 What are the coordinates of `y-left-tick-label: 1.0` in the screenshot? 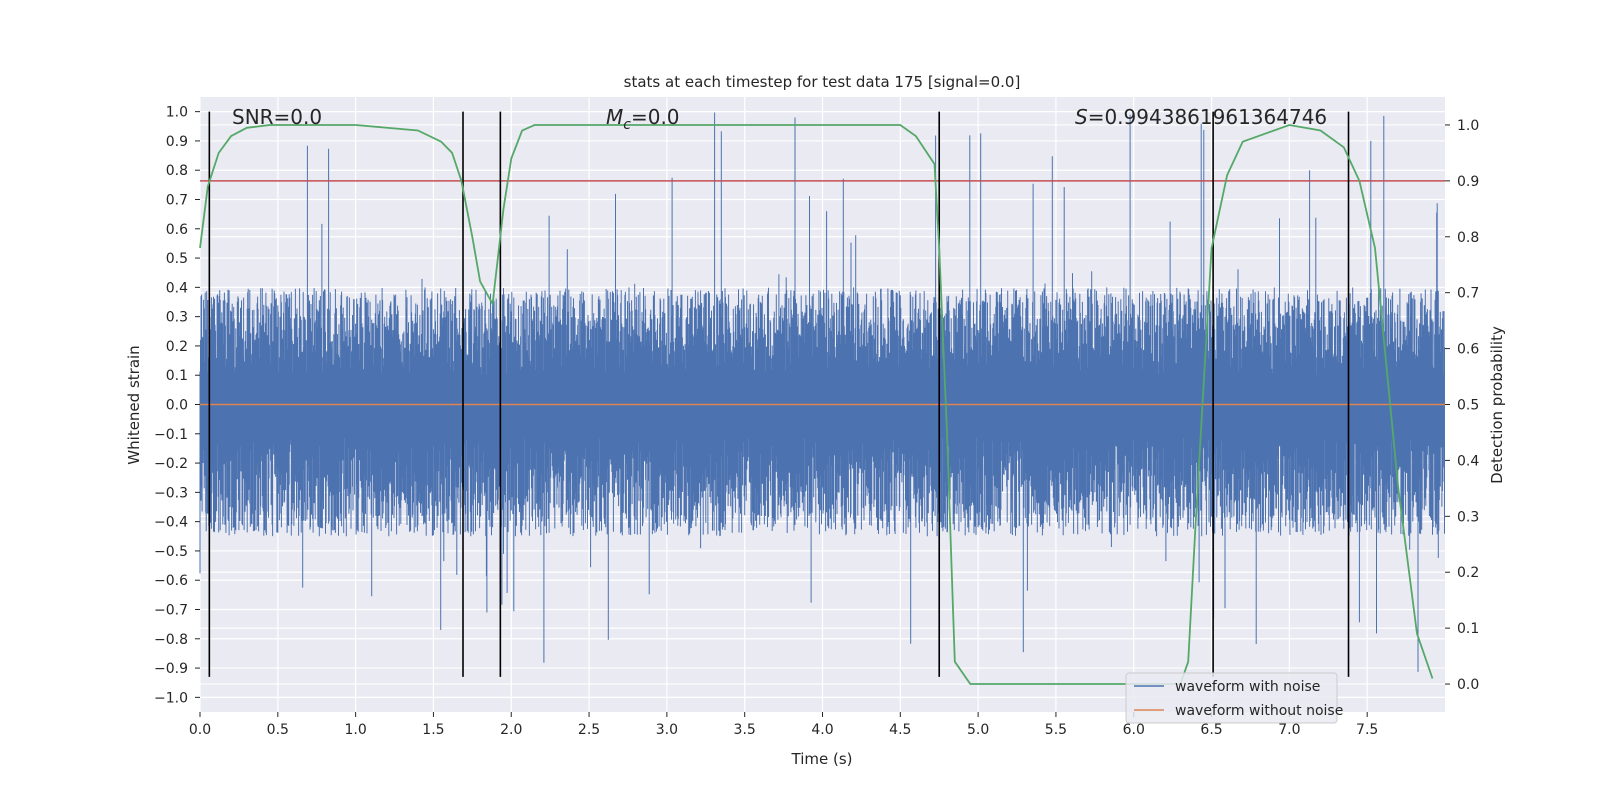 It's located at (177, 113).